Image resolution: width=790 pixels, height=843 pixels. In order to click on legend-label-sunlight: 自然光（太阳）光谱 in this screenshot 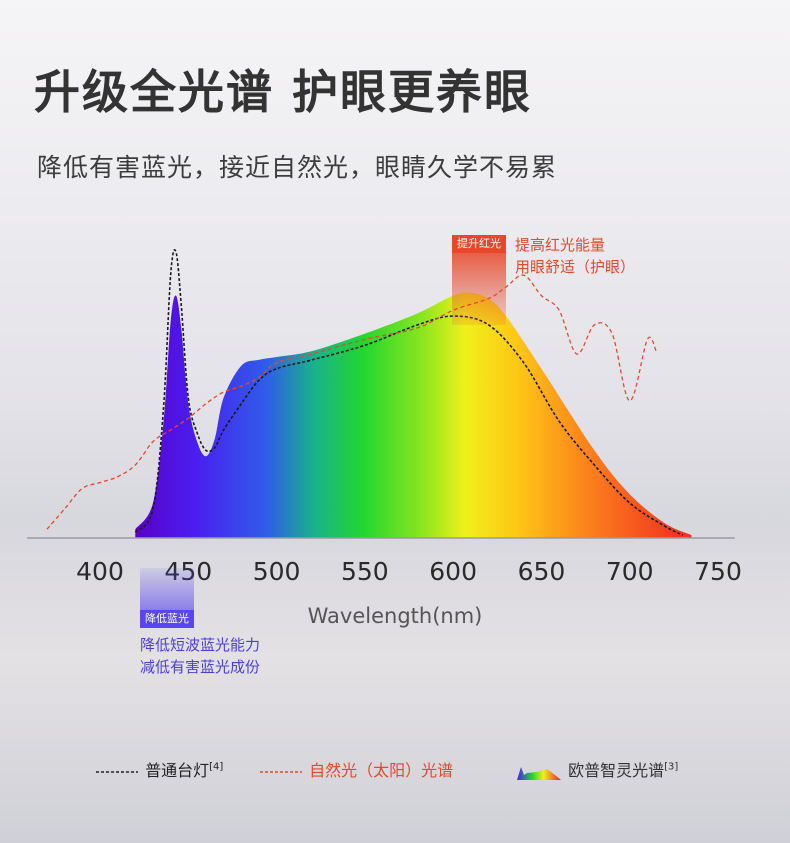, I will do `click(381, 770)`.